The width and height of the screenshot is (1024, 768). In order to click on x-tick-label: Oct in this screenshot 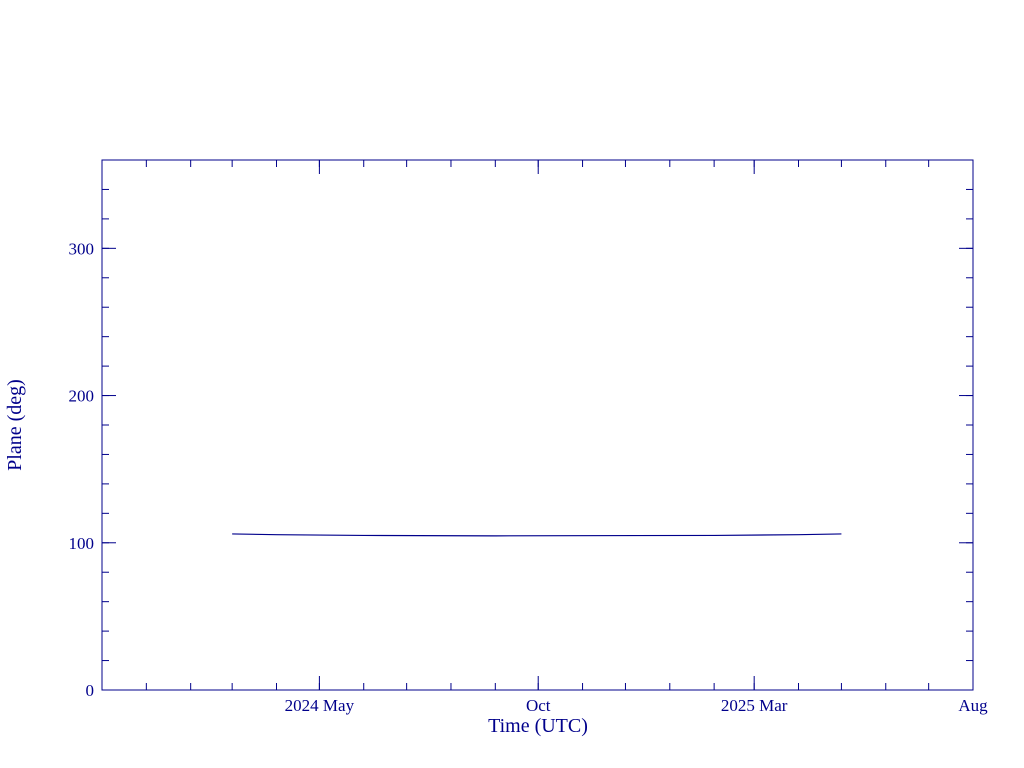, I will do `click(538, 705)`.